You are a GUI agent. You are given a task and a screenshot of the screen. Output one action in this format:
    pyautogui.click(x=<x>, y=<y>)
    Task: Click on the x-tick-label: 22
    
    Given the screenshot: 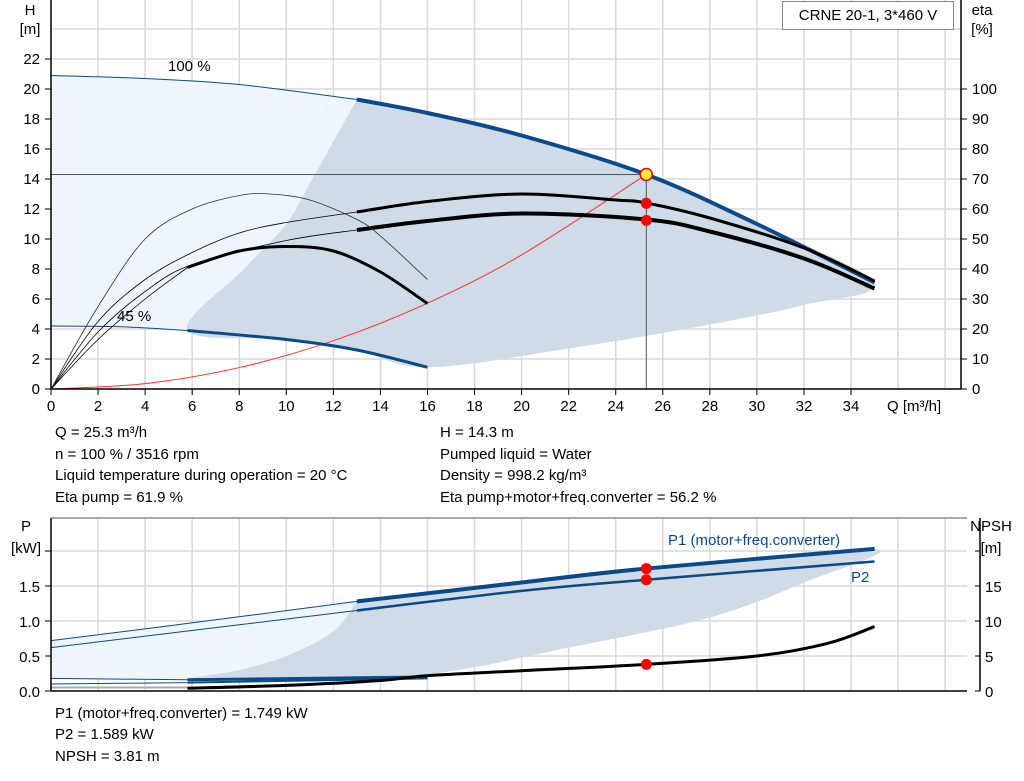 What is the action you would take?
    pyautogui.click(x=568, y=406)
    